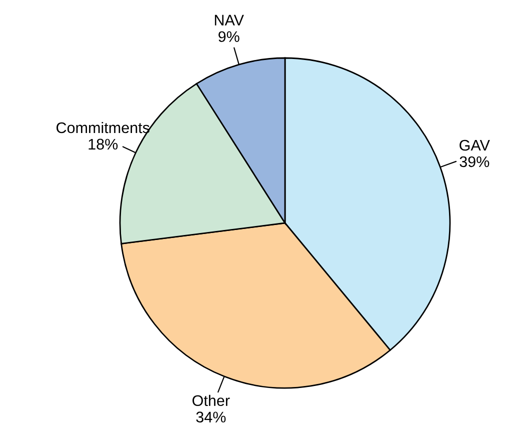  I want to click on slice-label: NAV, so click(229, 20).